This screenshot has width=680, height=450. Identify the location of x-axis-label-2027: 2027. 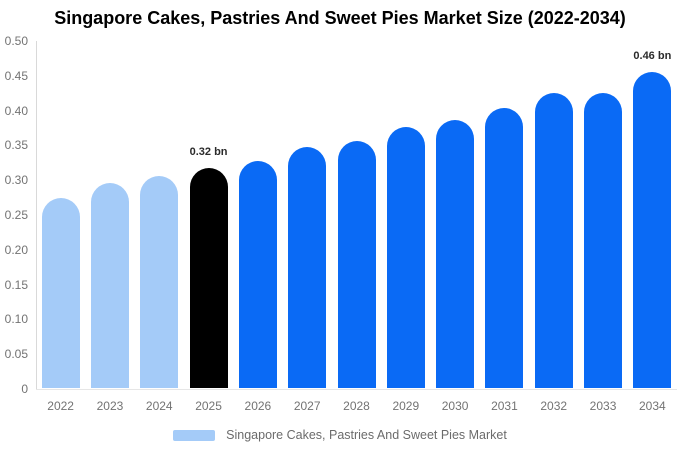
(307, 406).